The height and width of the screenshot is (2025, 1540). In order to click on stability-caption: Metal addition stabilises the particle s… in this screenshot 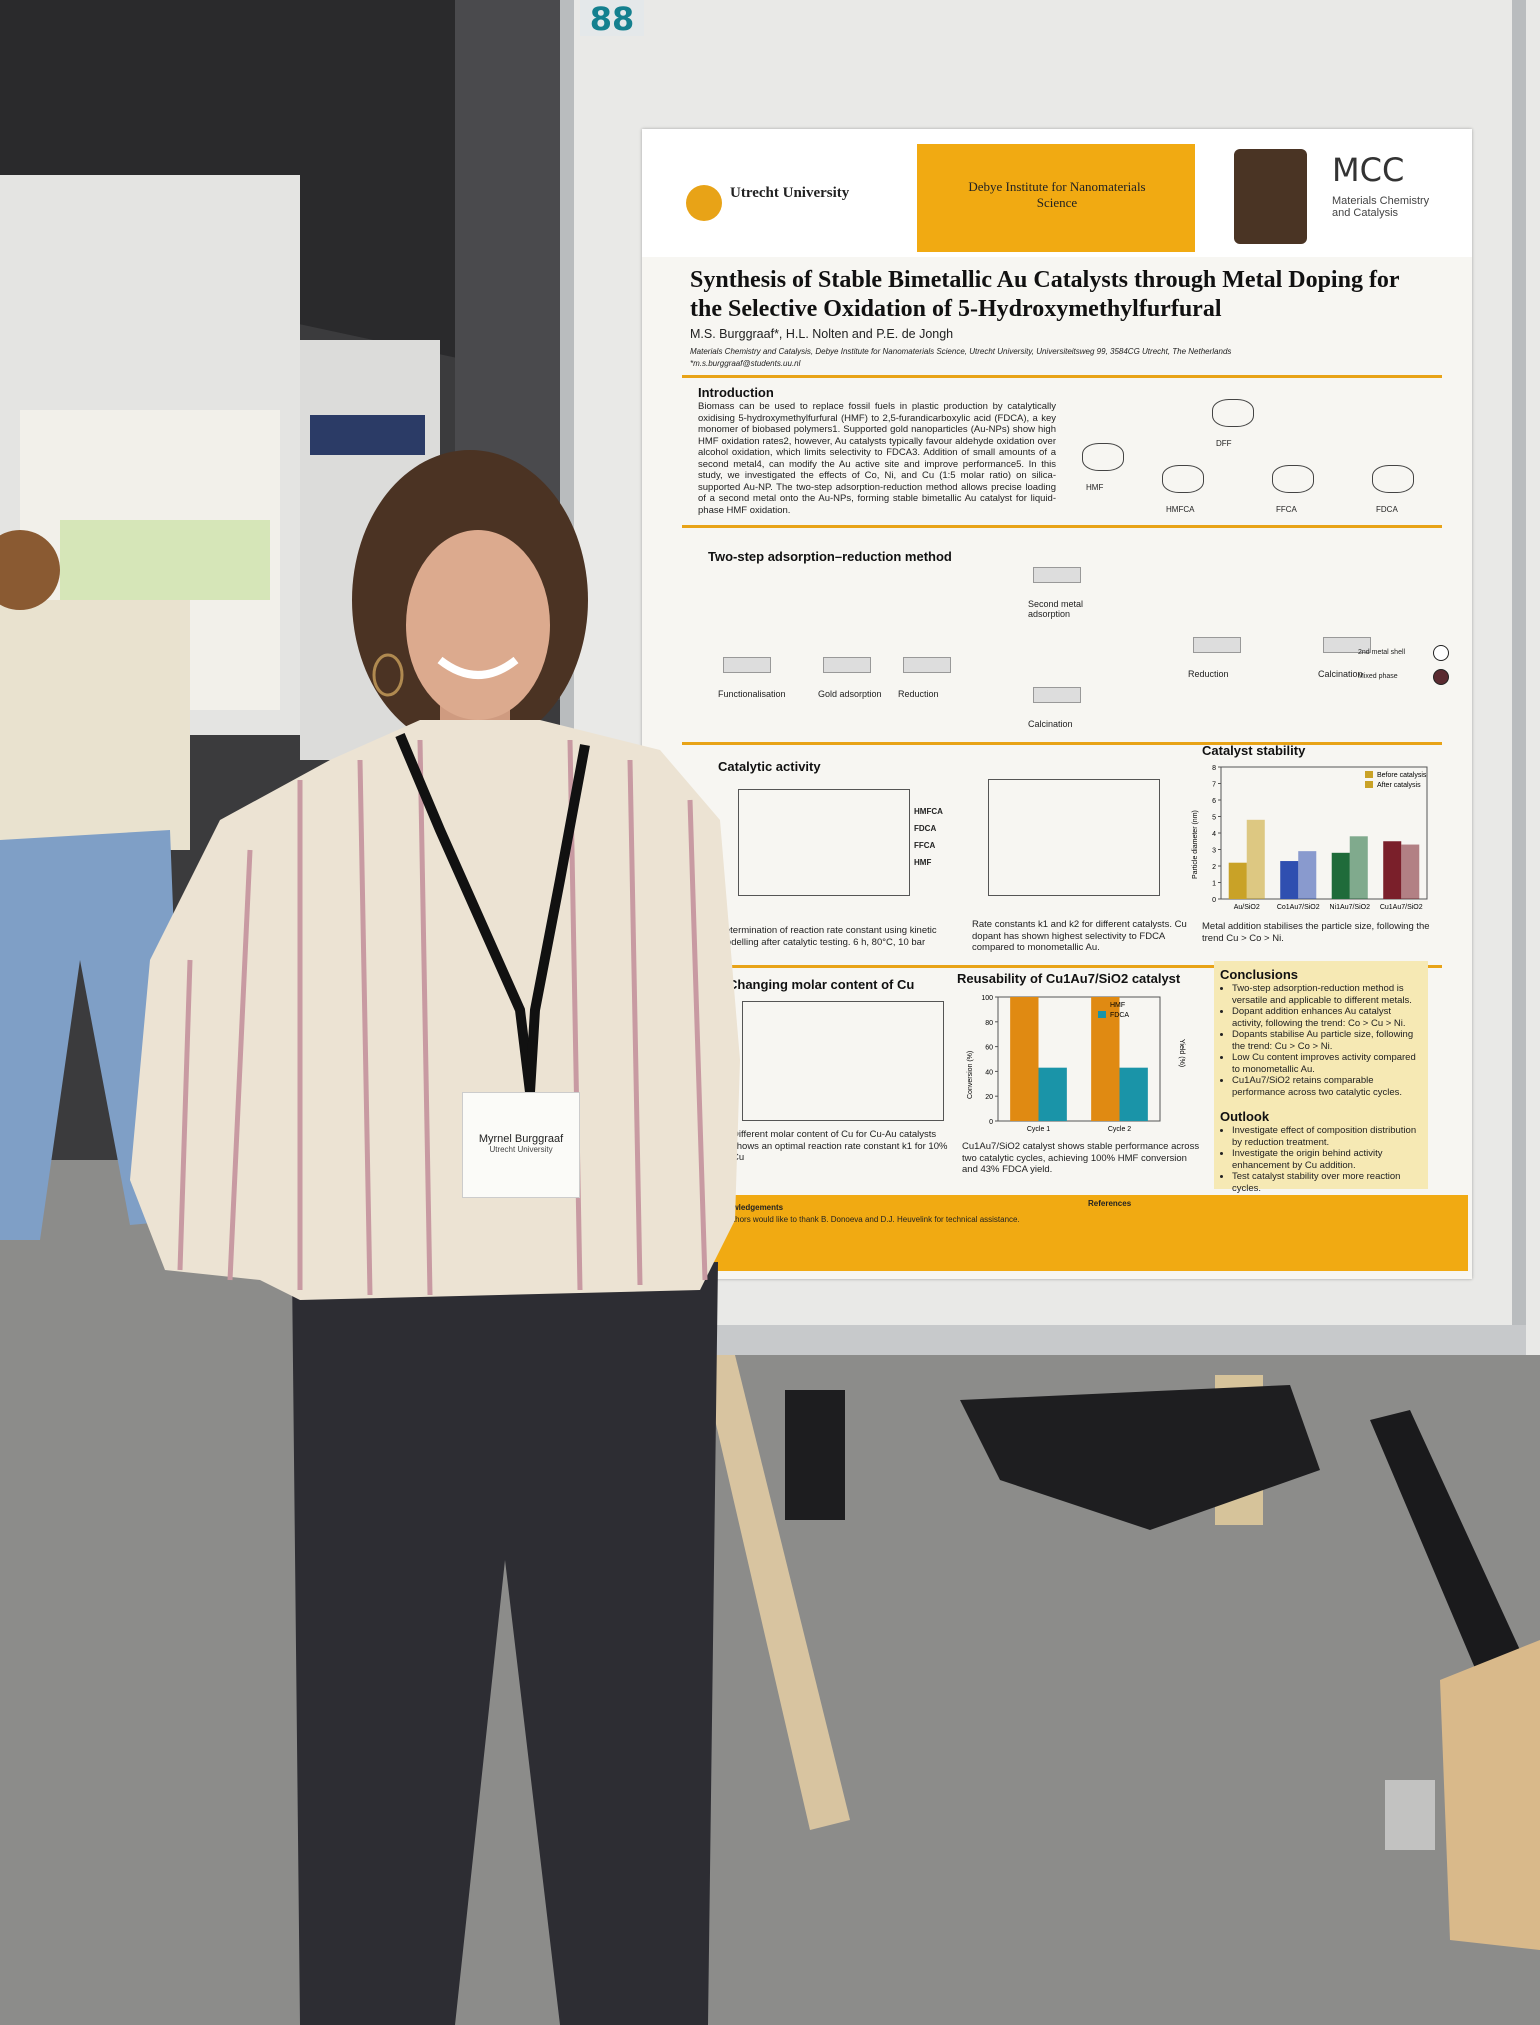, I will do `click(1316, 932)`.